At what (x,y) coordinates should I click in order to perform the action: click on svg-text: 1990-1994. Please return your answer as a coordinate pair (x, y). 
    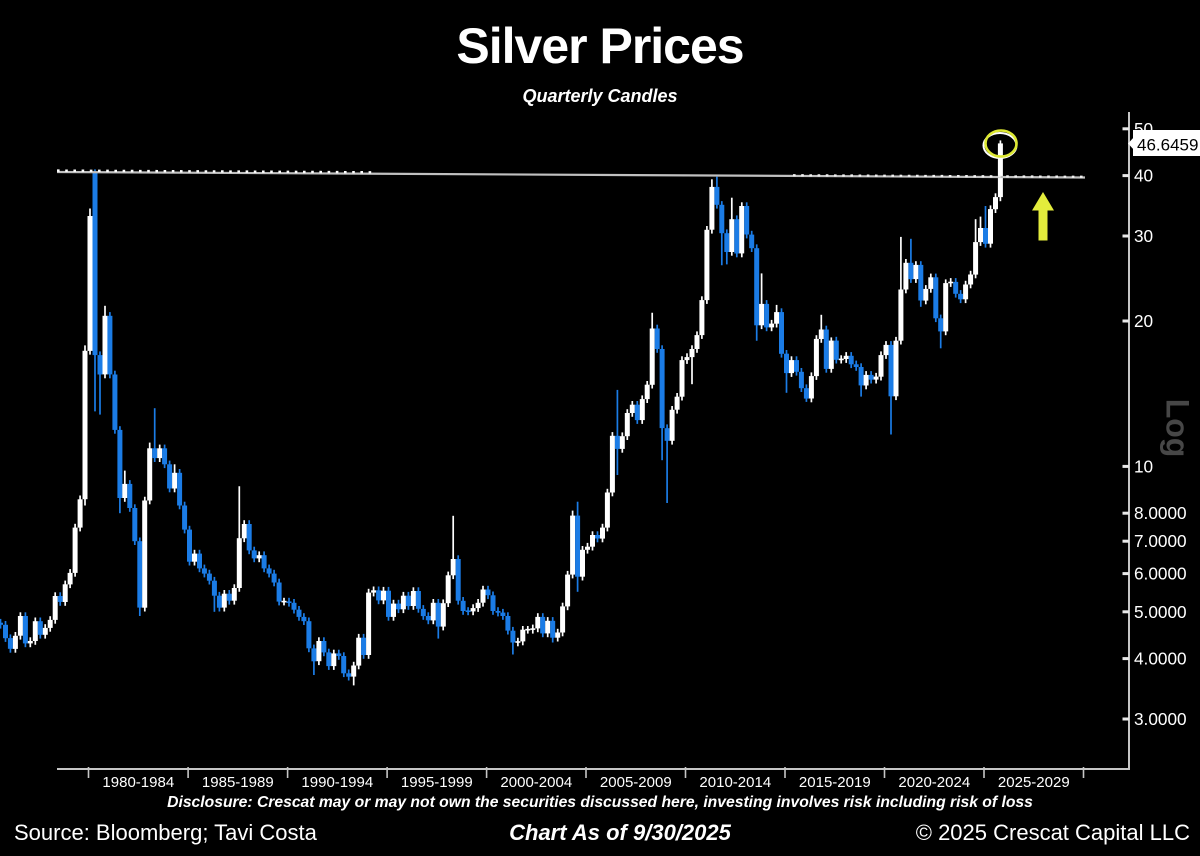
    Looking at the image, I should click on (337, 782).